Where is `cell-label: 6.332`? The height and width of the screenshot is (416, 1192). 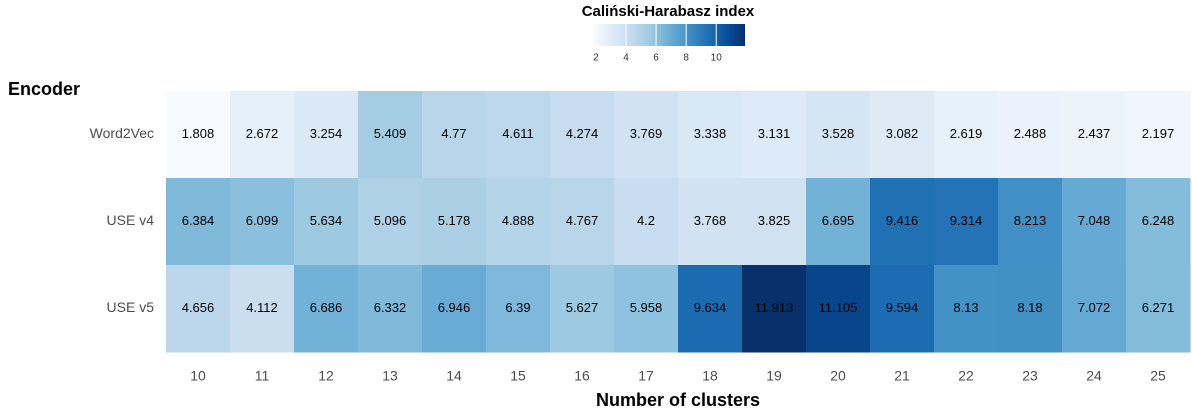 cell-label: 6.332 is located at coordinates (390, 307).